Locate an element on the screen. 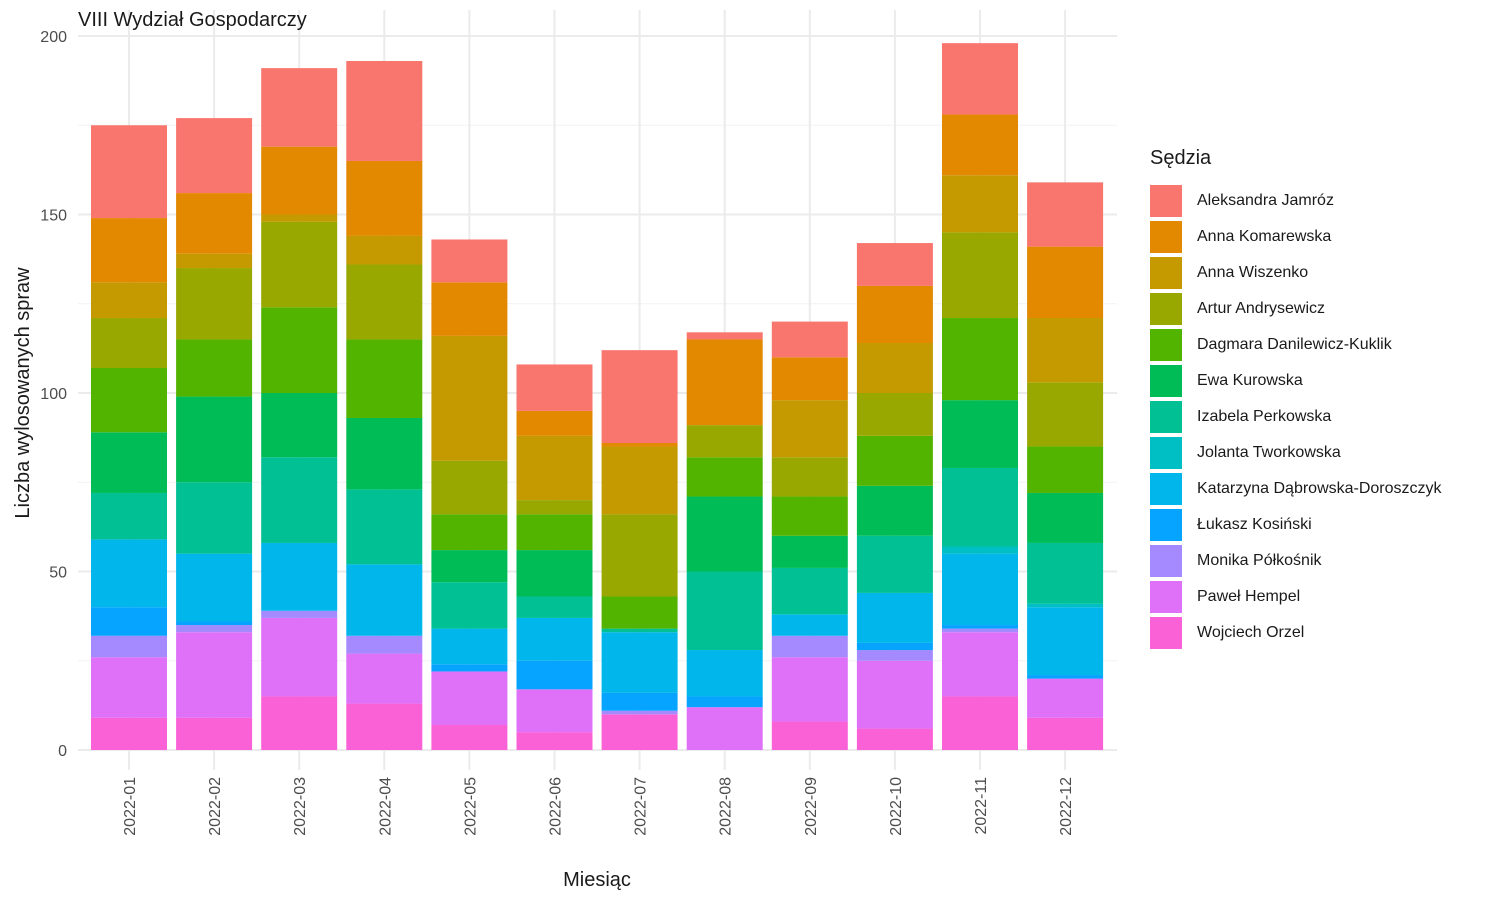 Image resolution: width=1500 pixels, height=900 pixels. legend-item: Wojciech Orzel is located at coordinates (1296, 633).